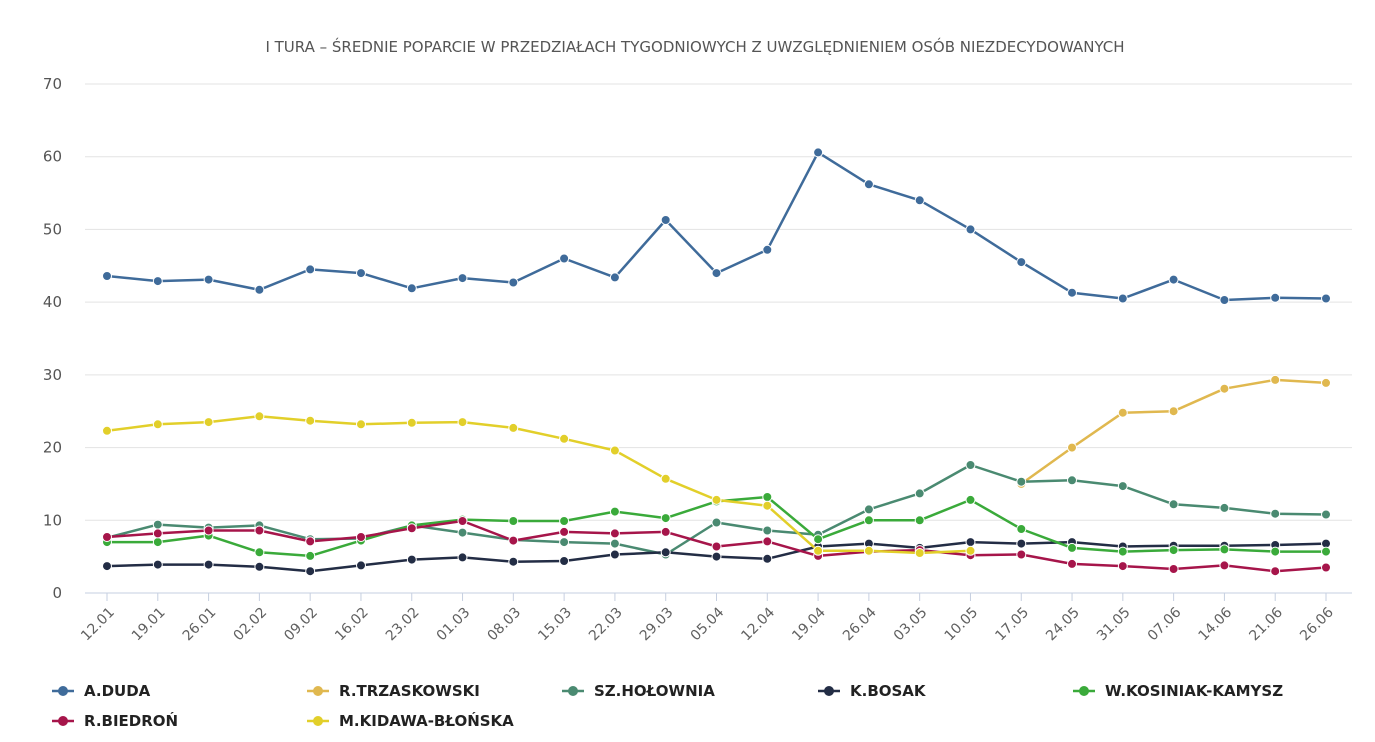  I want to click on legend-item: W.KOSINIAK-KAMYSZ, so click(1178, 691).